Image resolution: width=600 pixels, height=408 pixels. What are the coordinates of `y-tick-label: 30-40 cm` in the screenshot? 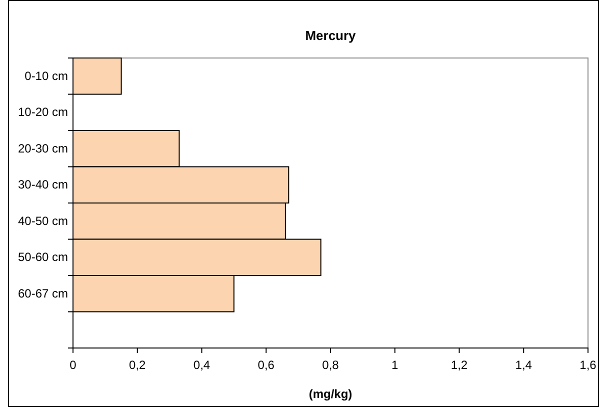 It's located at (43, 185).